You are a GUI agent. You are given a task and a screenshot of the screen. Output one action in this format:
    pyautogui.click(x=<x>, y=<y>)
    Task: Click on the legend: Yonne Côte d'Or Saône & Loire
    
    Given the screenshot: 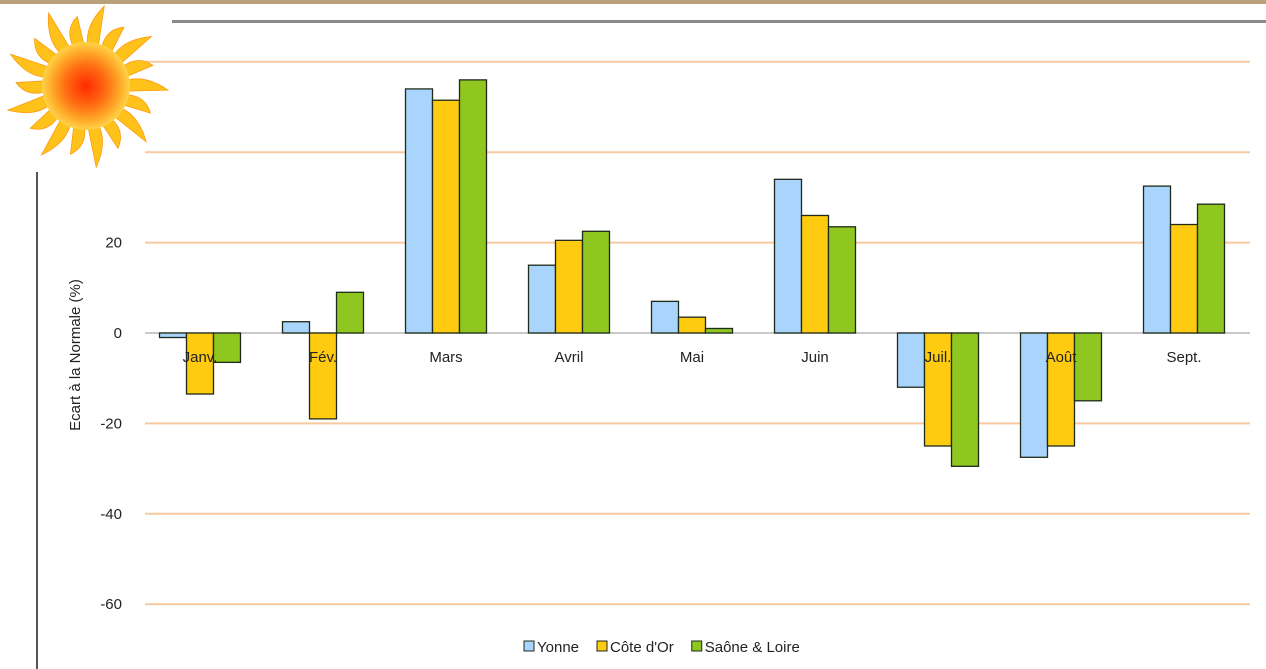 What is the action you would take?
    pyautogui.click(x=661, y=647)
    